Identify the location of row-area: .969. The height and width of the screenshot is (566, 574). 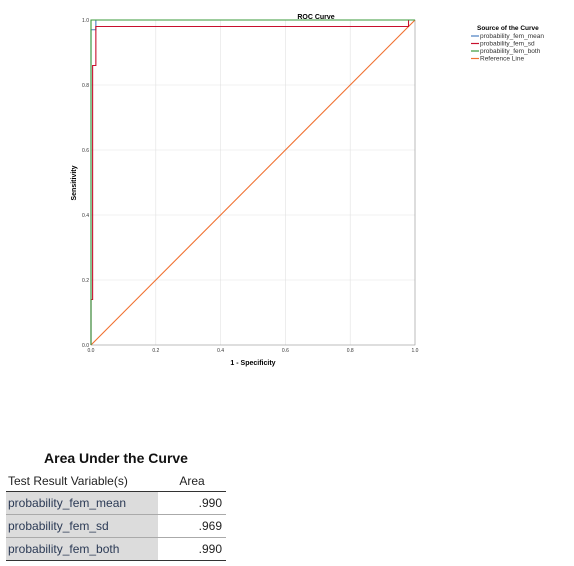
(192, 526).